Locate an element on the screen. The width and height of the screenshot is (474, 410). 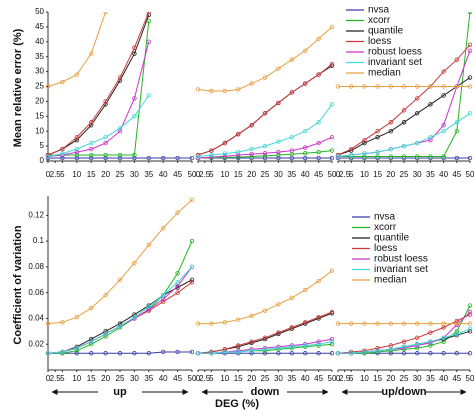
group-label: up is located at coordinates (120, 392).